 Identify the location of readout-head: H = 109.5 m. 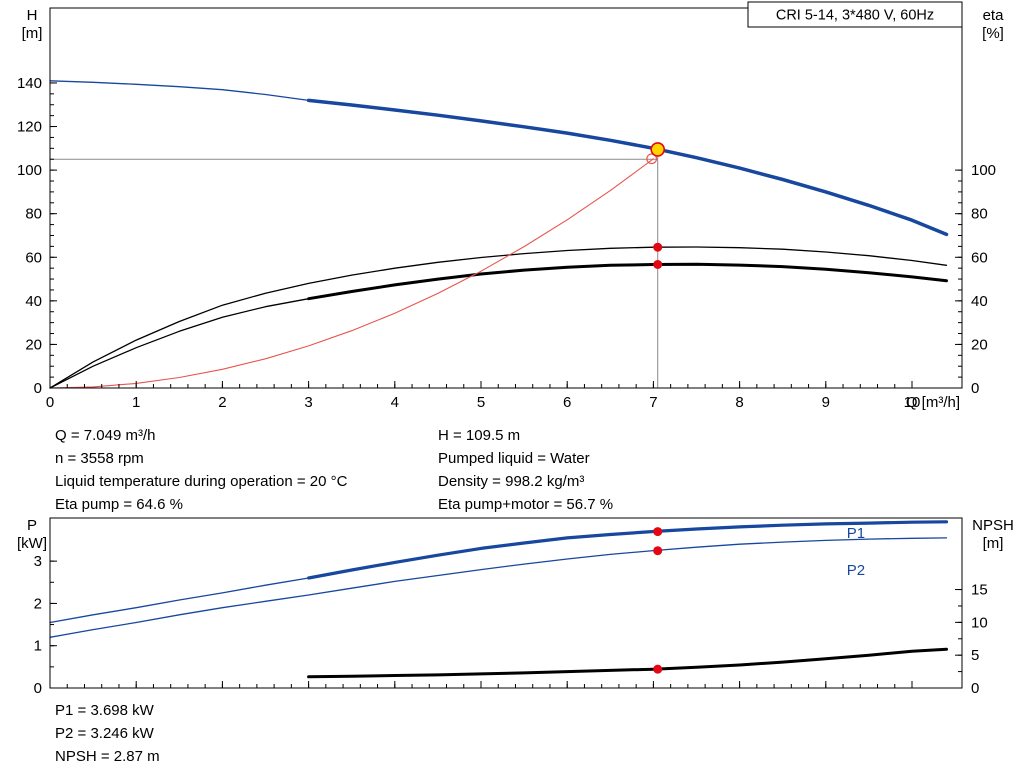
(479, 435).